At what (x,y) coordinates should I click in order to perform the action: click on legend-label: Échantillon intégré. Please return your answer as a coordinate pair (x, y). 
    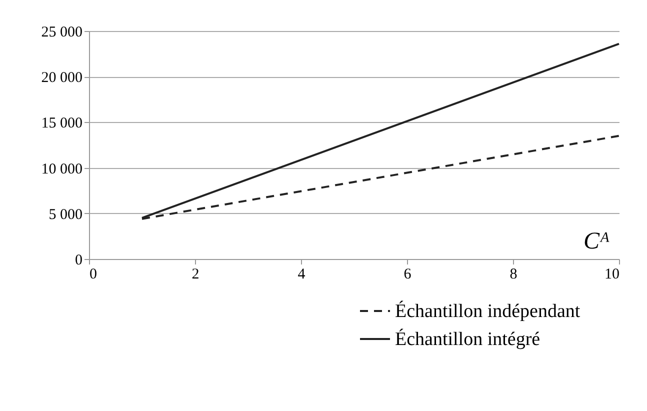
    Looking at the image, I should click on (467, 339).